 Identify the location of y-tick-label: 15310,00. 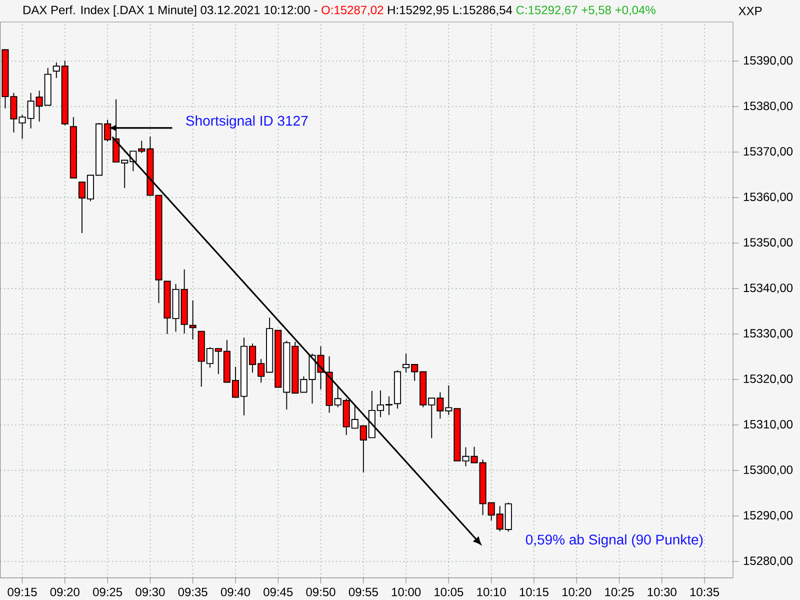
(768, 425).